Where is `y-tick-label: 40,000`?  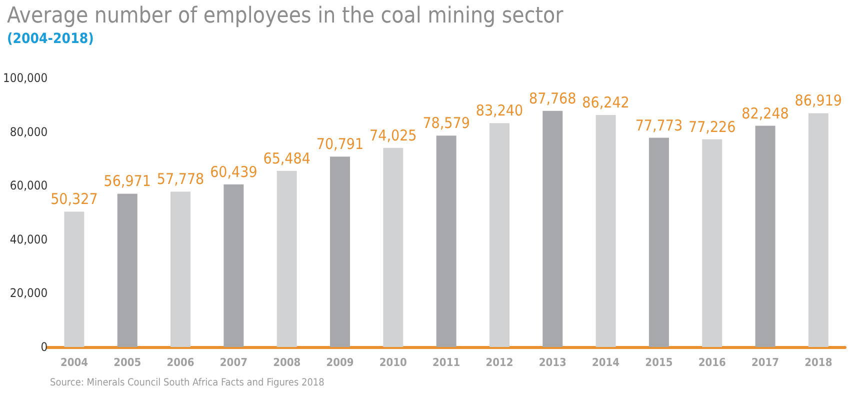
y-tick-label: 40,000 is located at coordinates (29, 239).